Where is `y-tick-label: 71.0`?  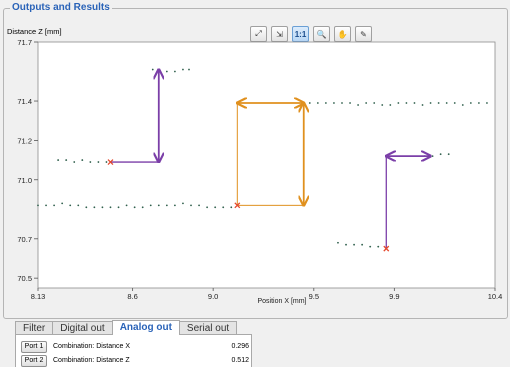
y-tick-label: 71.0 is located at coordinates (24, 180).